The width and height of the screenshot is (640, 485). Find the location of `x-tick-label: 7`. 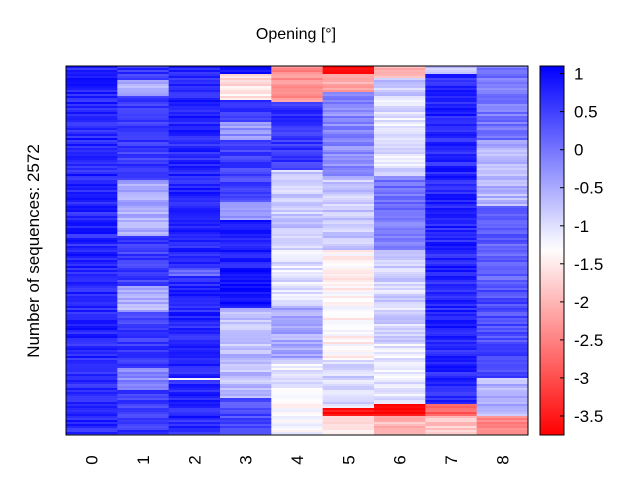

x-tick-label: 7 is located at coordinates (451, 459).